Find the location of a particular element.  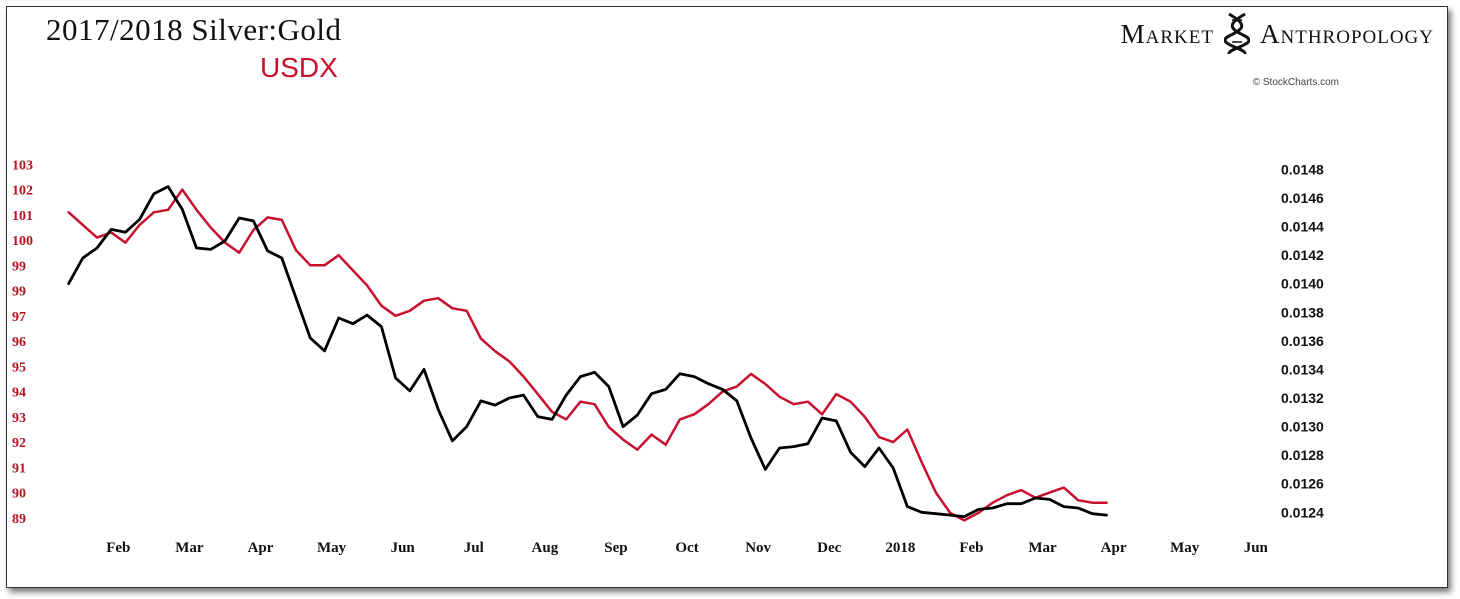

left-tick-label: 101 is located at coordinates (22, 216).